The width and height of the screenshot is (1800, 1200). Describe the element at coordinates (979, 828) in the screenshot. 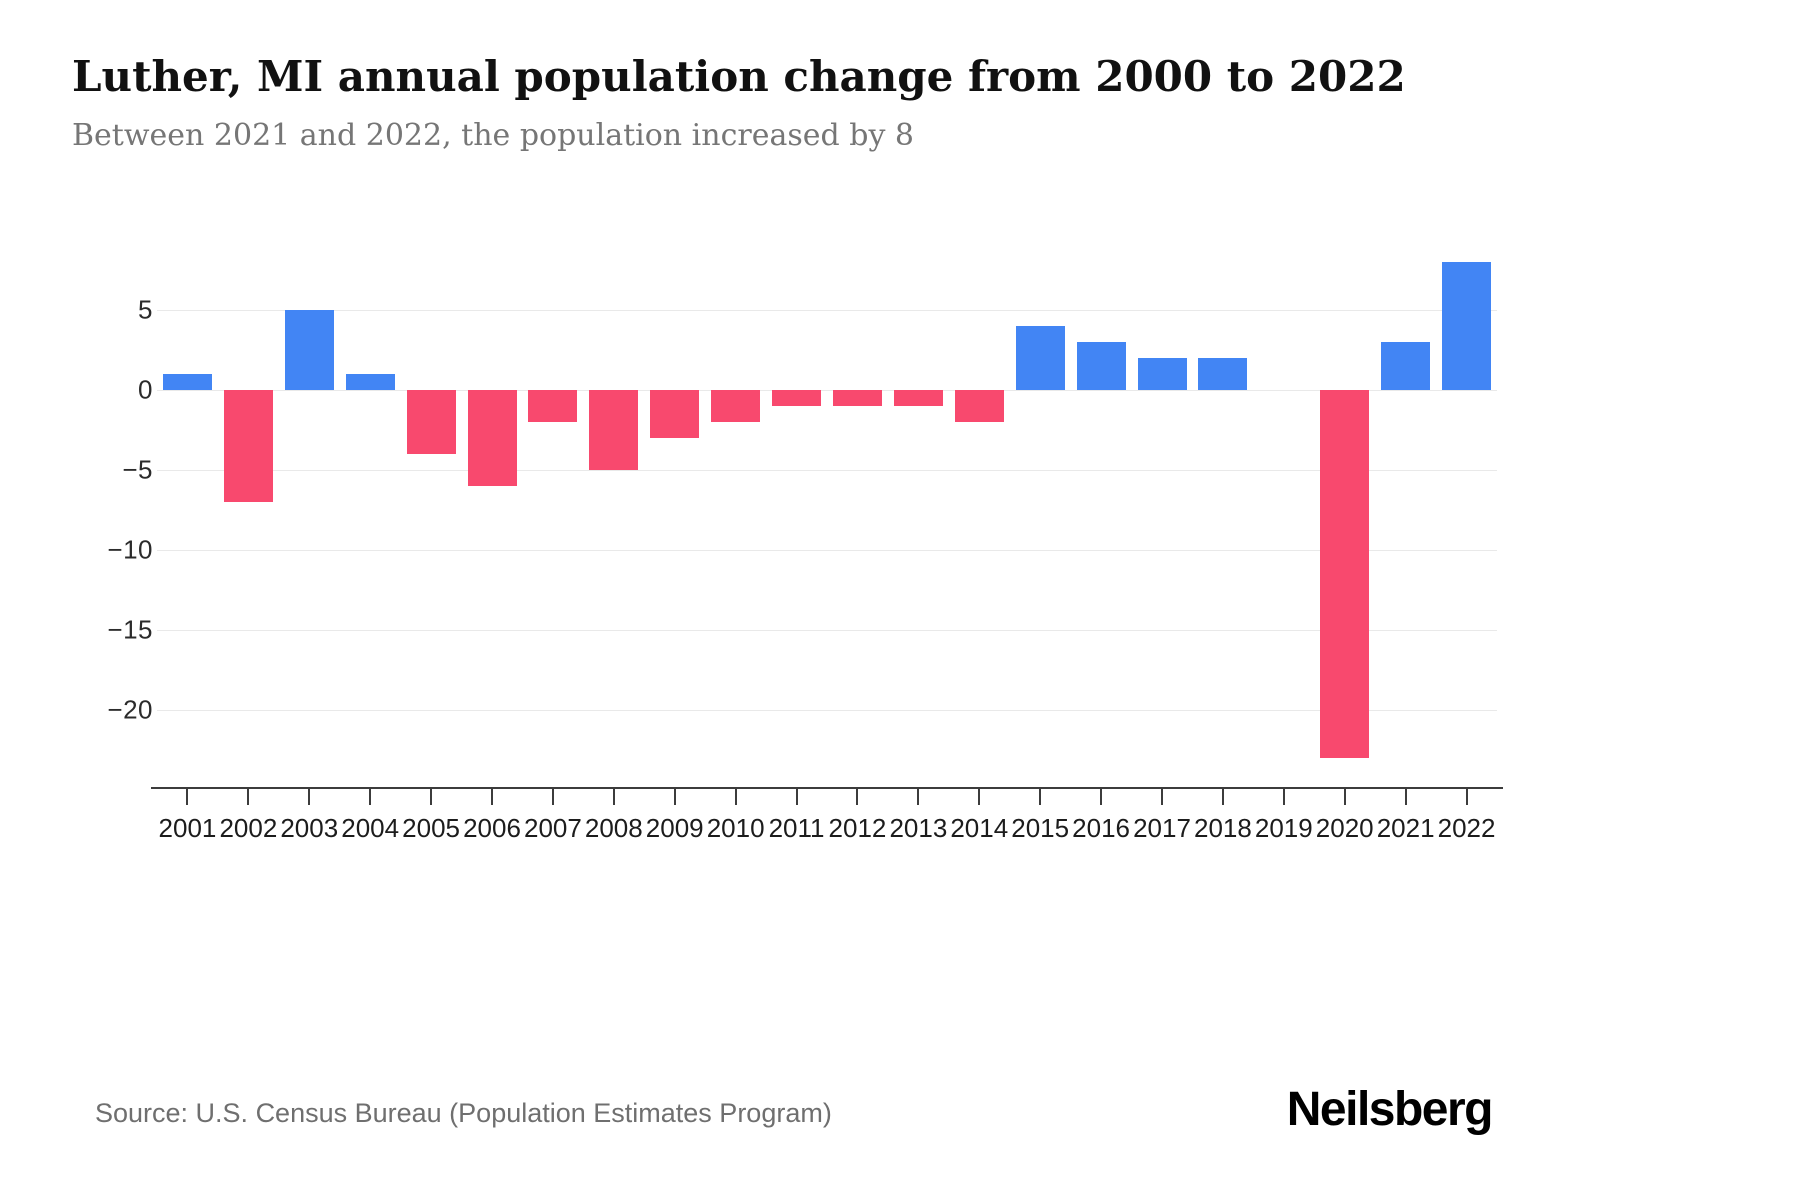

I see `x-tick-label-2014: 2014` at that location.